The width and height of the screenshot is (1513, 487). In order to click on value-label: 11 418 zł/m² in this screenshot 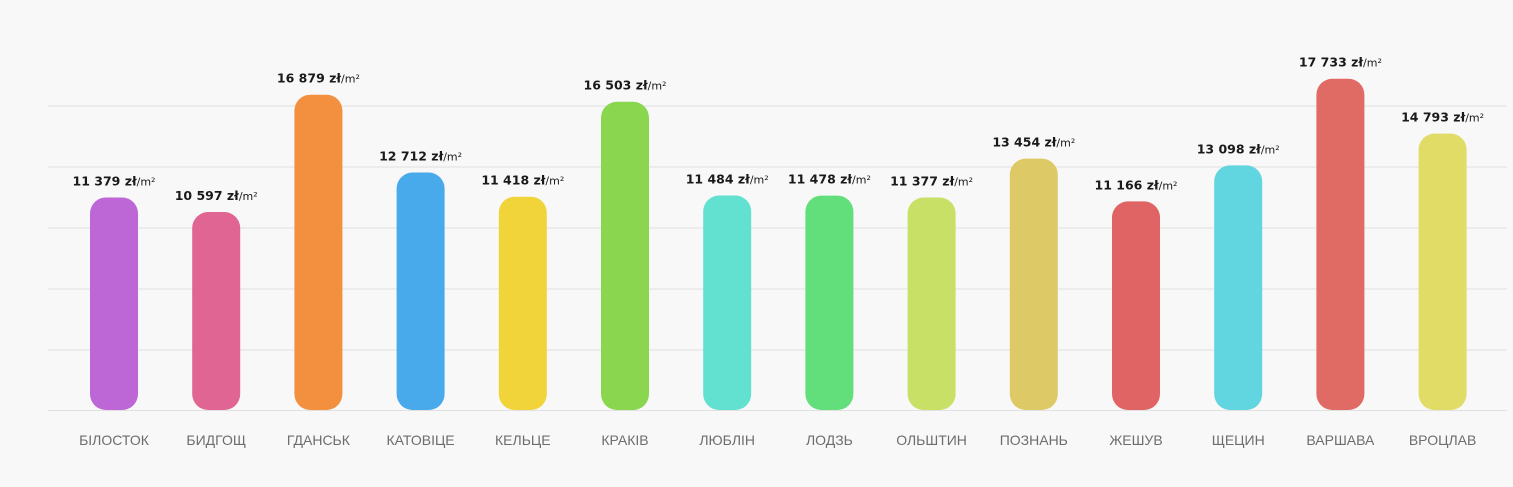, I will do `click(522, 180)`.